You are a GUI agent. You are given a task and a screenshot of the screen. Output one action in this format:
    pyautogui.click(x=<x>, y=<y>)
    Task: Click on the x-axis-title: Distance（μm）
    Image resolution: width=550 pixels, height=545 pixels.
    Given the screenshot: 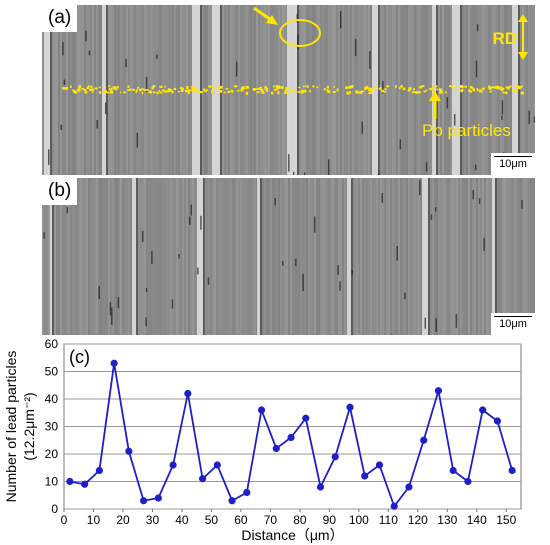 What is the action you would take?
    pyautogui.click(x=292, y=535)
    